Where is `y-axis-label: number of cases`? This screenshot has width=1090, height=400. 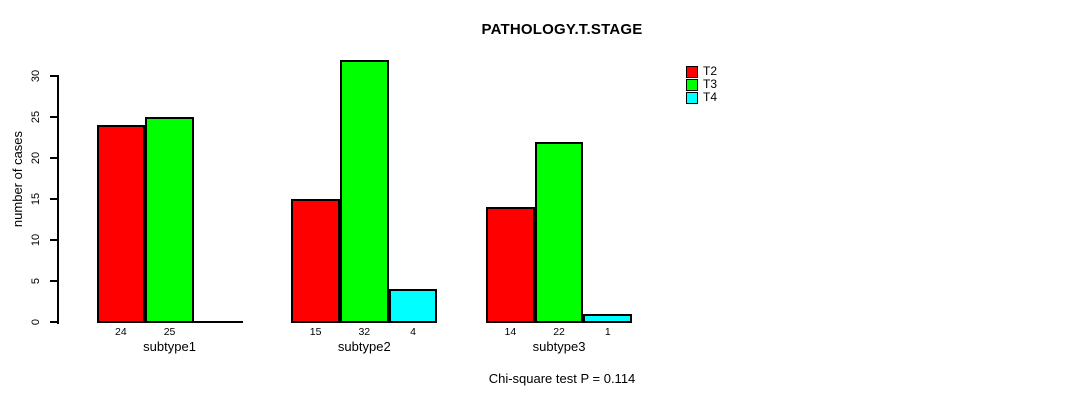
y-axis-label: number of cases is located at coordinates (17, 179).